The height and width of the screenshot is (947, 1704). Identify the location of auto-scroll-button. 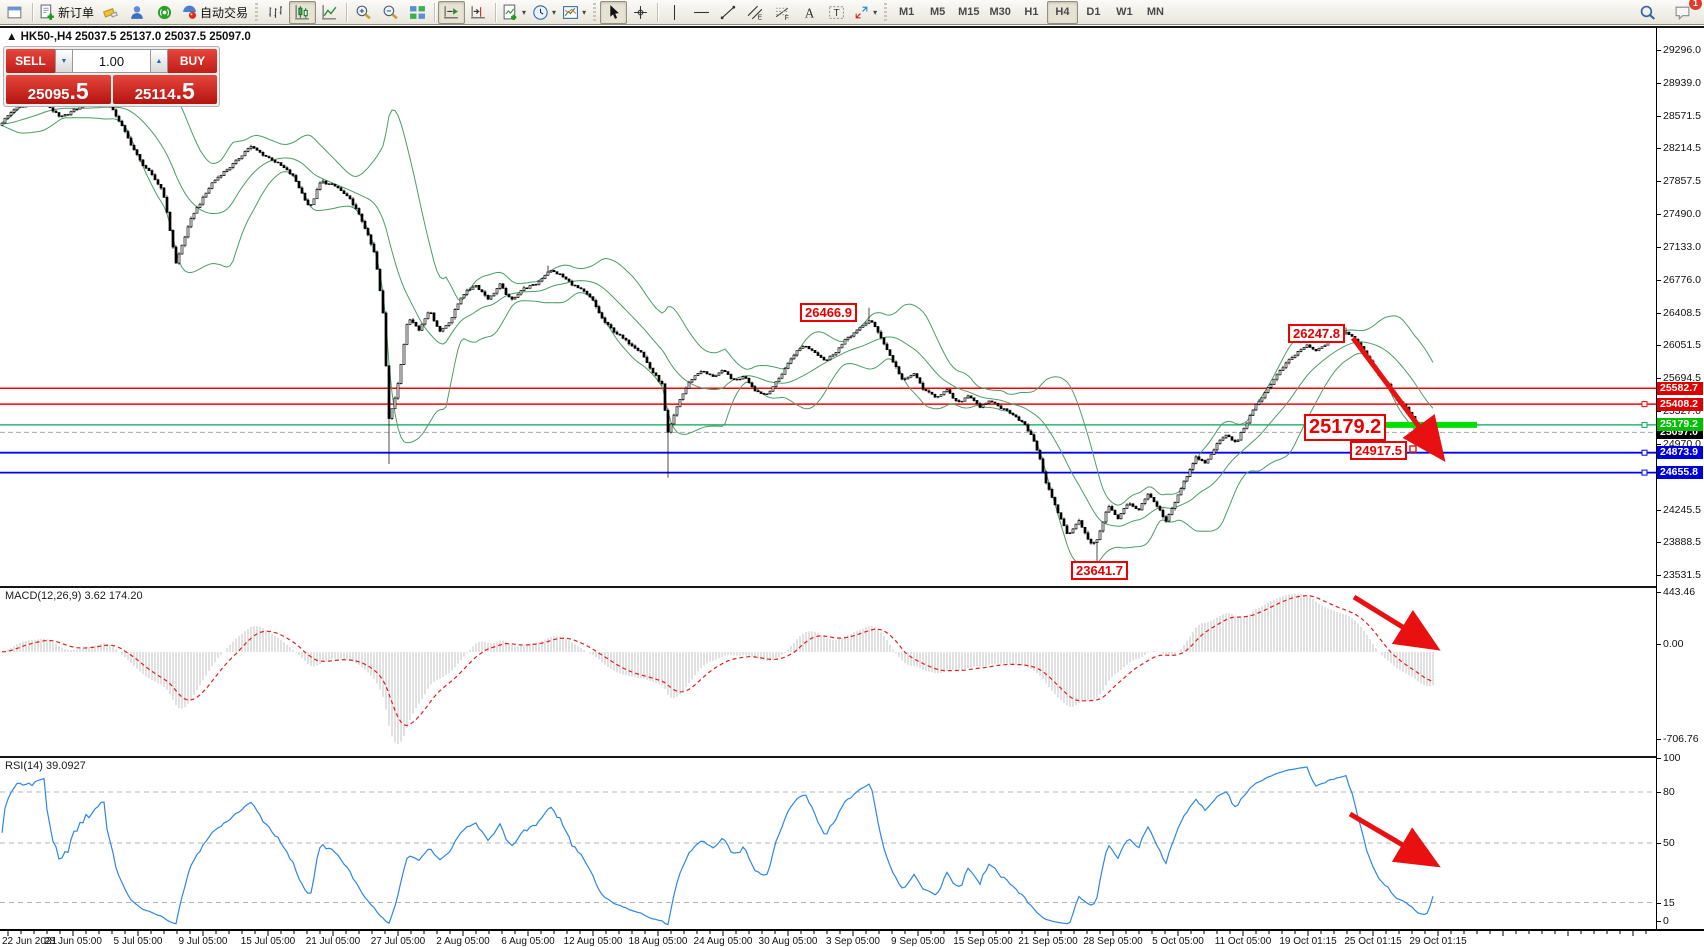
(452, 12).